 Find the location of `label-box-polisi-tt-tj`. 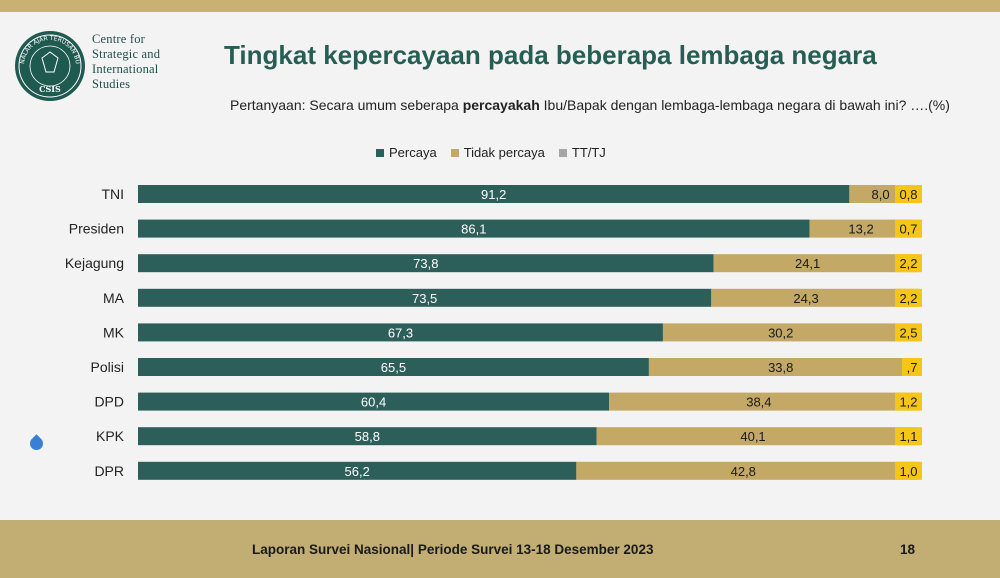

label-box-polisi-tt-tj is located at coordinates (912, 367).